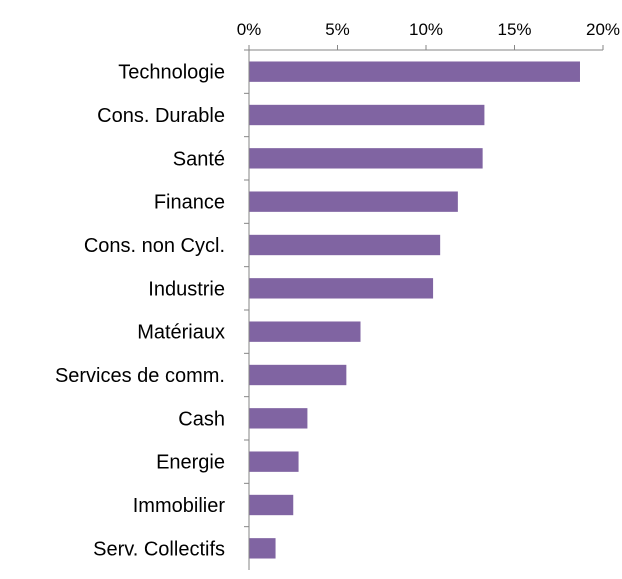  Describe the element at coordinates (514, 29) in the screenshot. I see `x-tick-label: 15%` at that location.